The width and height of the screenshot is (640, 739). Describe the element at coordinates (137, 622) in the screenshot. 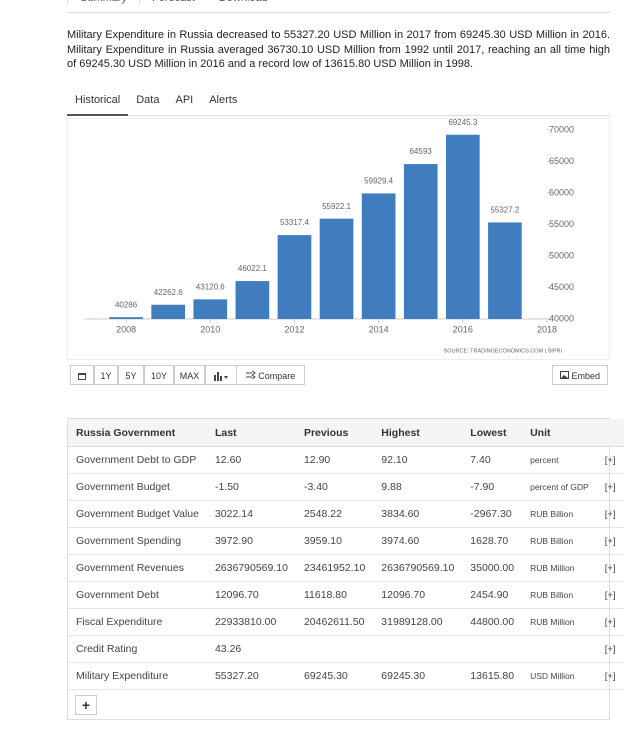

I see `table-cell: Fiscal Expenditure` at that location.